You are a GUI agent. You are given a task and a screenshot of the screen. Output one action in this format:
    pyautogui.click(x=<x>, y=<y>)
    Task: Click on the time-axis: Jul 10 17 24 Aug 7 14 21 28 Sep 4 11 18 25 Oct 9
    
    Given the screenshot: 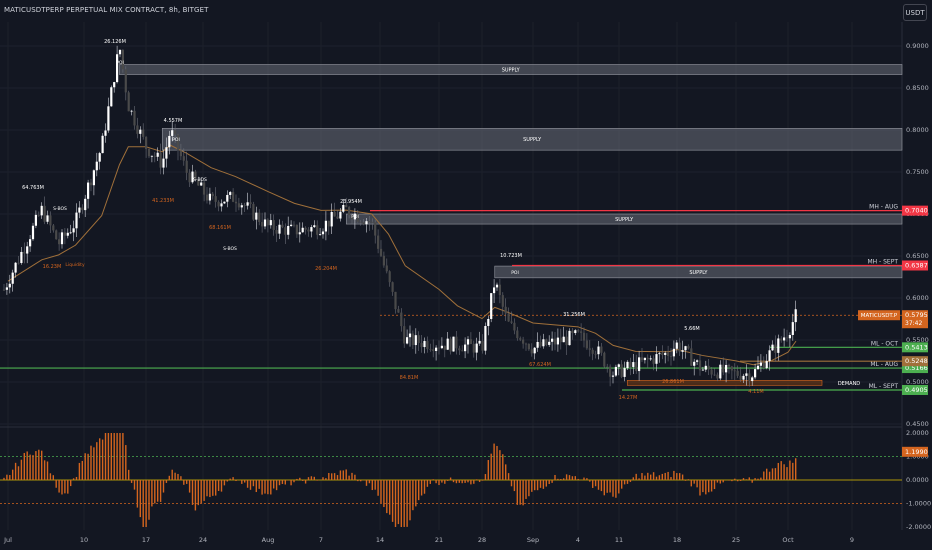 What is the action you would take?
    pyautogui.click(x=428, y=540)
    